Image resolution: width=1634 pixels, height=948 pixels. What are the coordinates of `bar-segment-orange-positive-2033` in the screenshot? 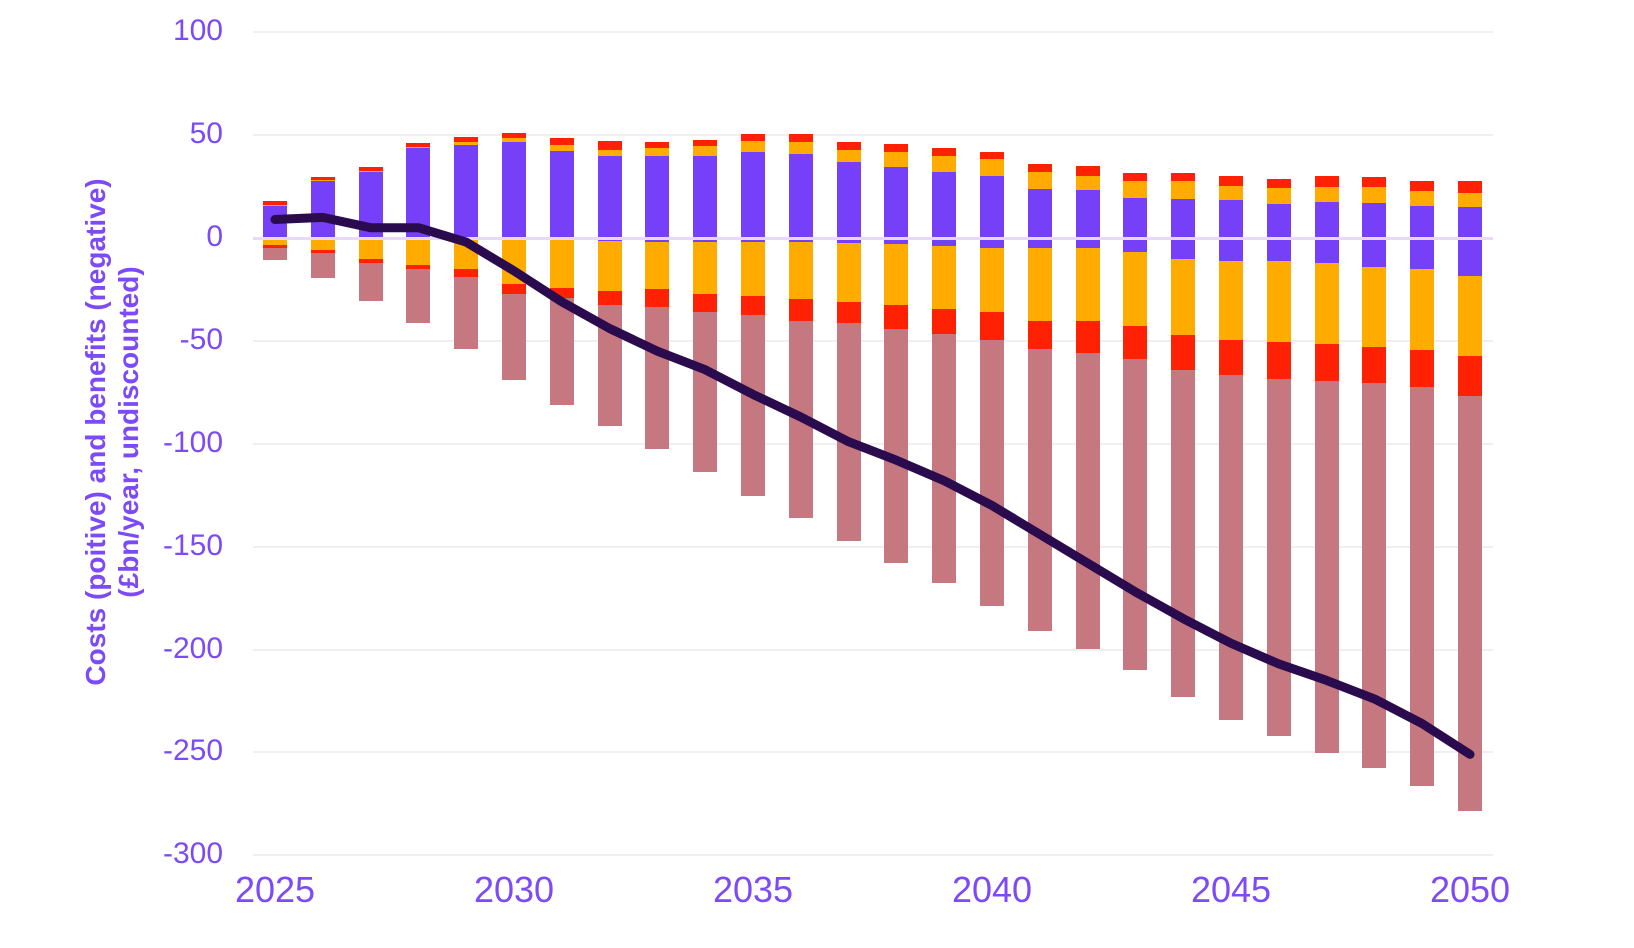 It's located at (657, 152).